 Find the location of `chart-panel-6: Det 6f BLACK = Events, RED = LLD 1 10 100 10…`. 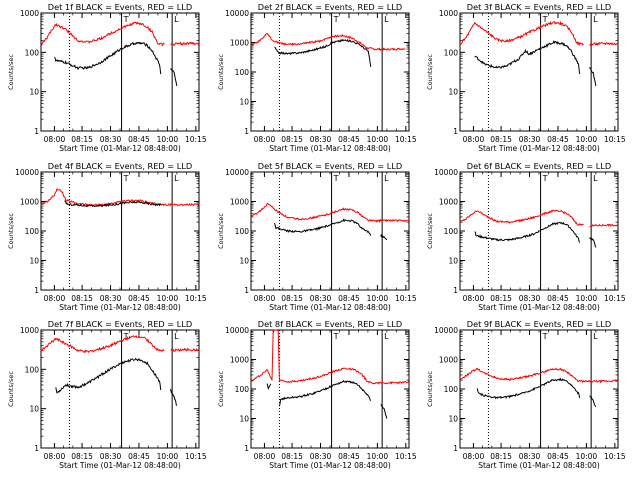

chart-panel-6: Det 6f BLACK = Events, RED = LLD 1 10 100 10… is located at coordinates (526, 236).